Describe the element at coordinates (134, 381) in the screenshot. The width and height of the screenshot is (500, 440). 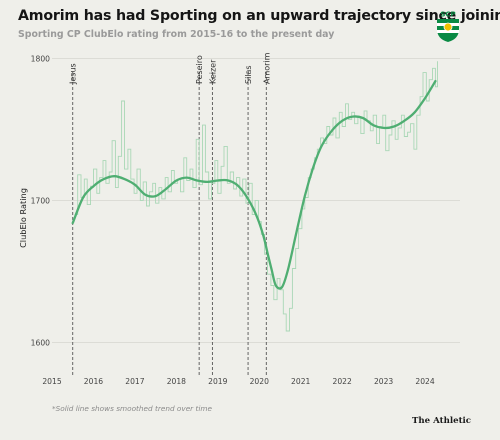
I see `x-tick-label: 2017` at that location.